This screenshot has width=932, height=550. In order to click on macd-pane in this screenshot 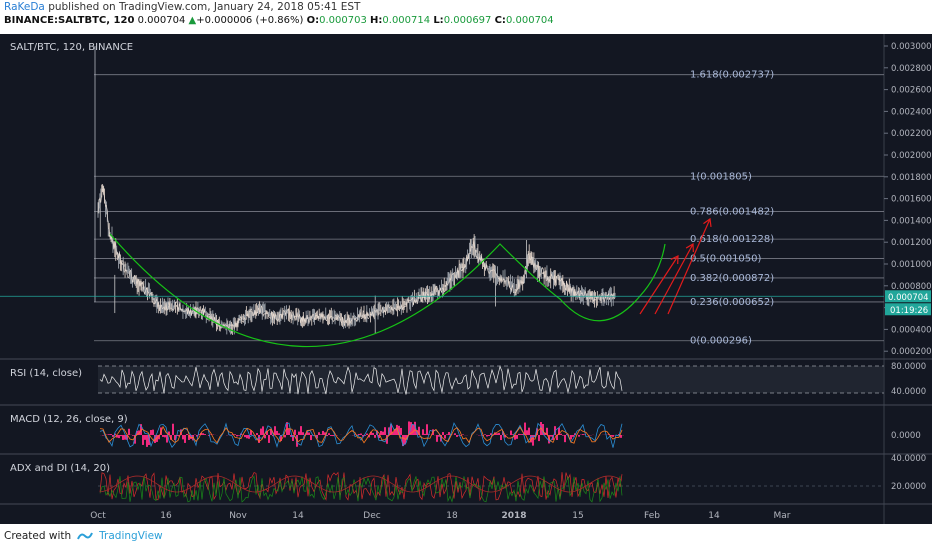, I will do `click(361, 434)`.